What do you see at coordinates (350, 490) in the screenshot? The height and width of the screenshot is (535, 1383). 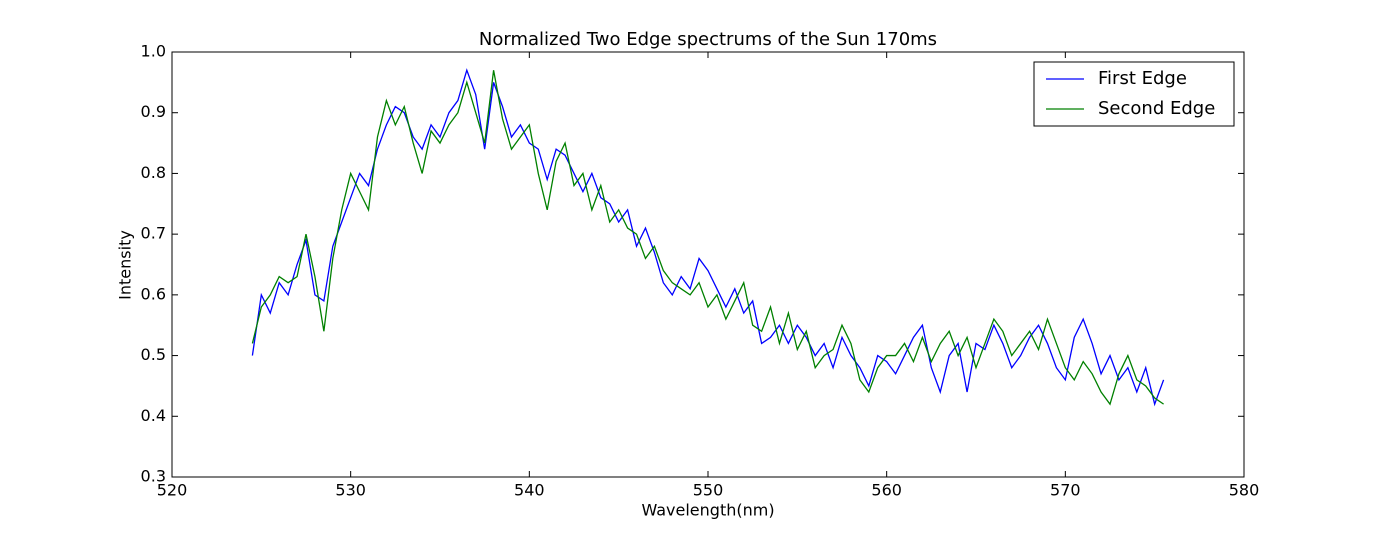 I see `x-tick-label: 530` at bounding box center [350, 490].